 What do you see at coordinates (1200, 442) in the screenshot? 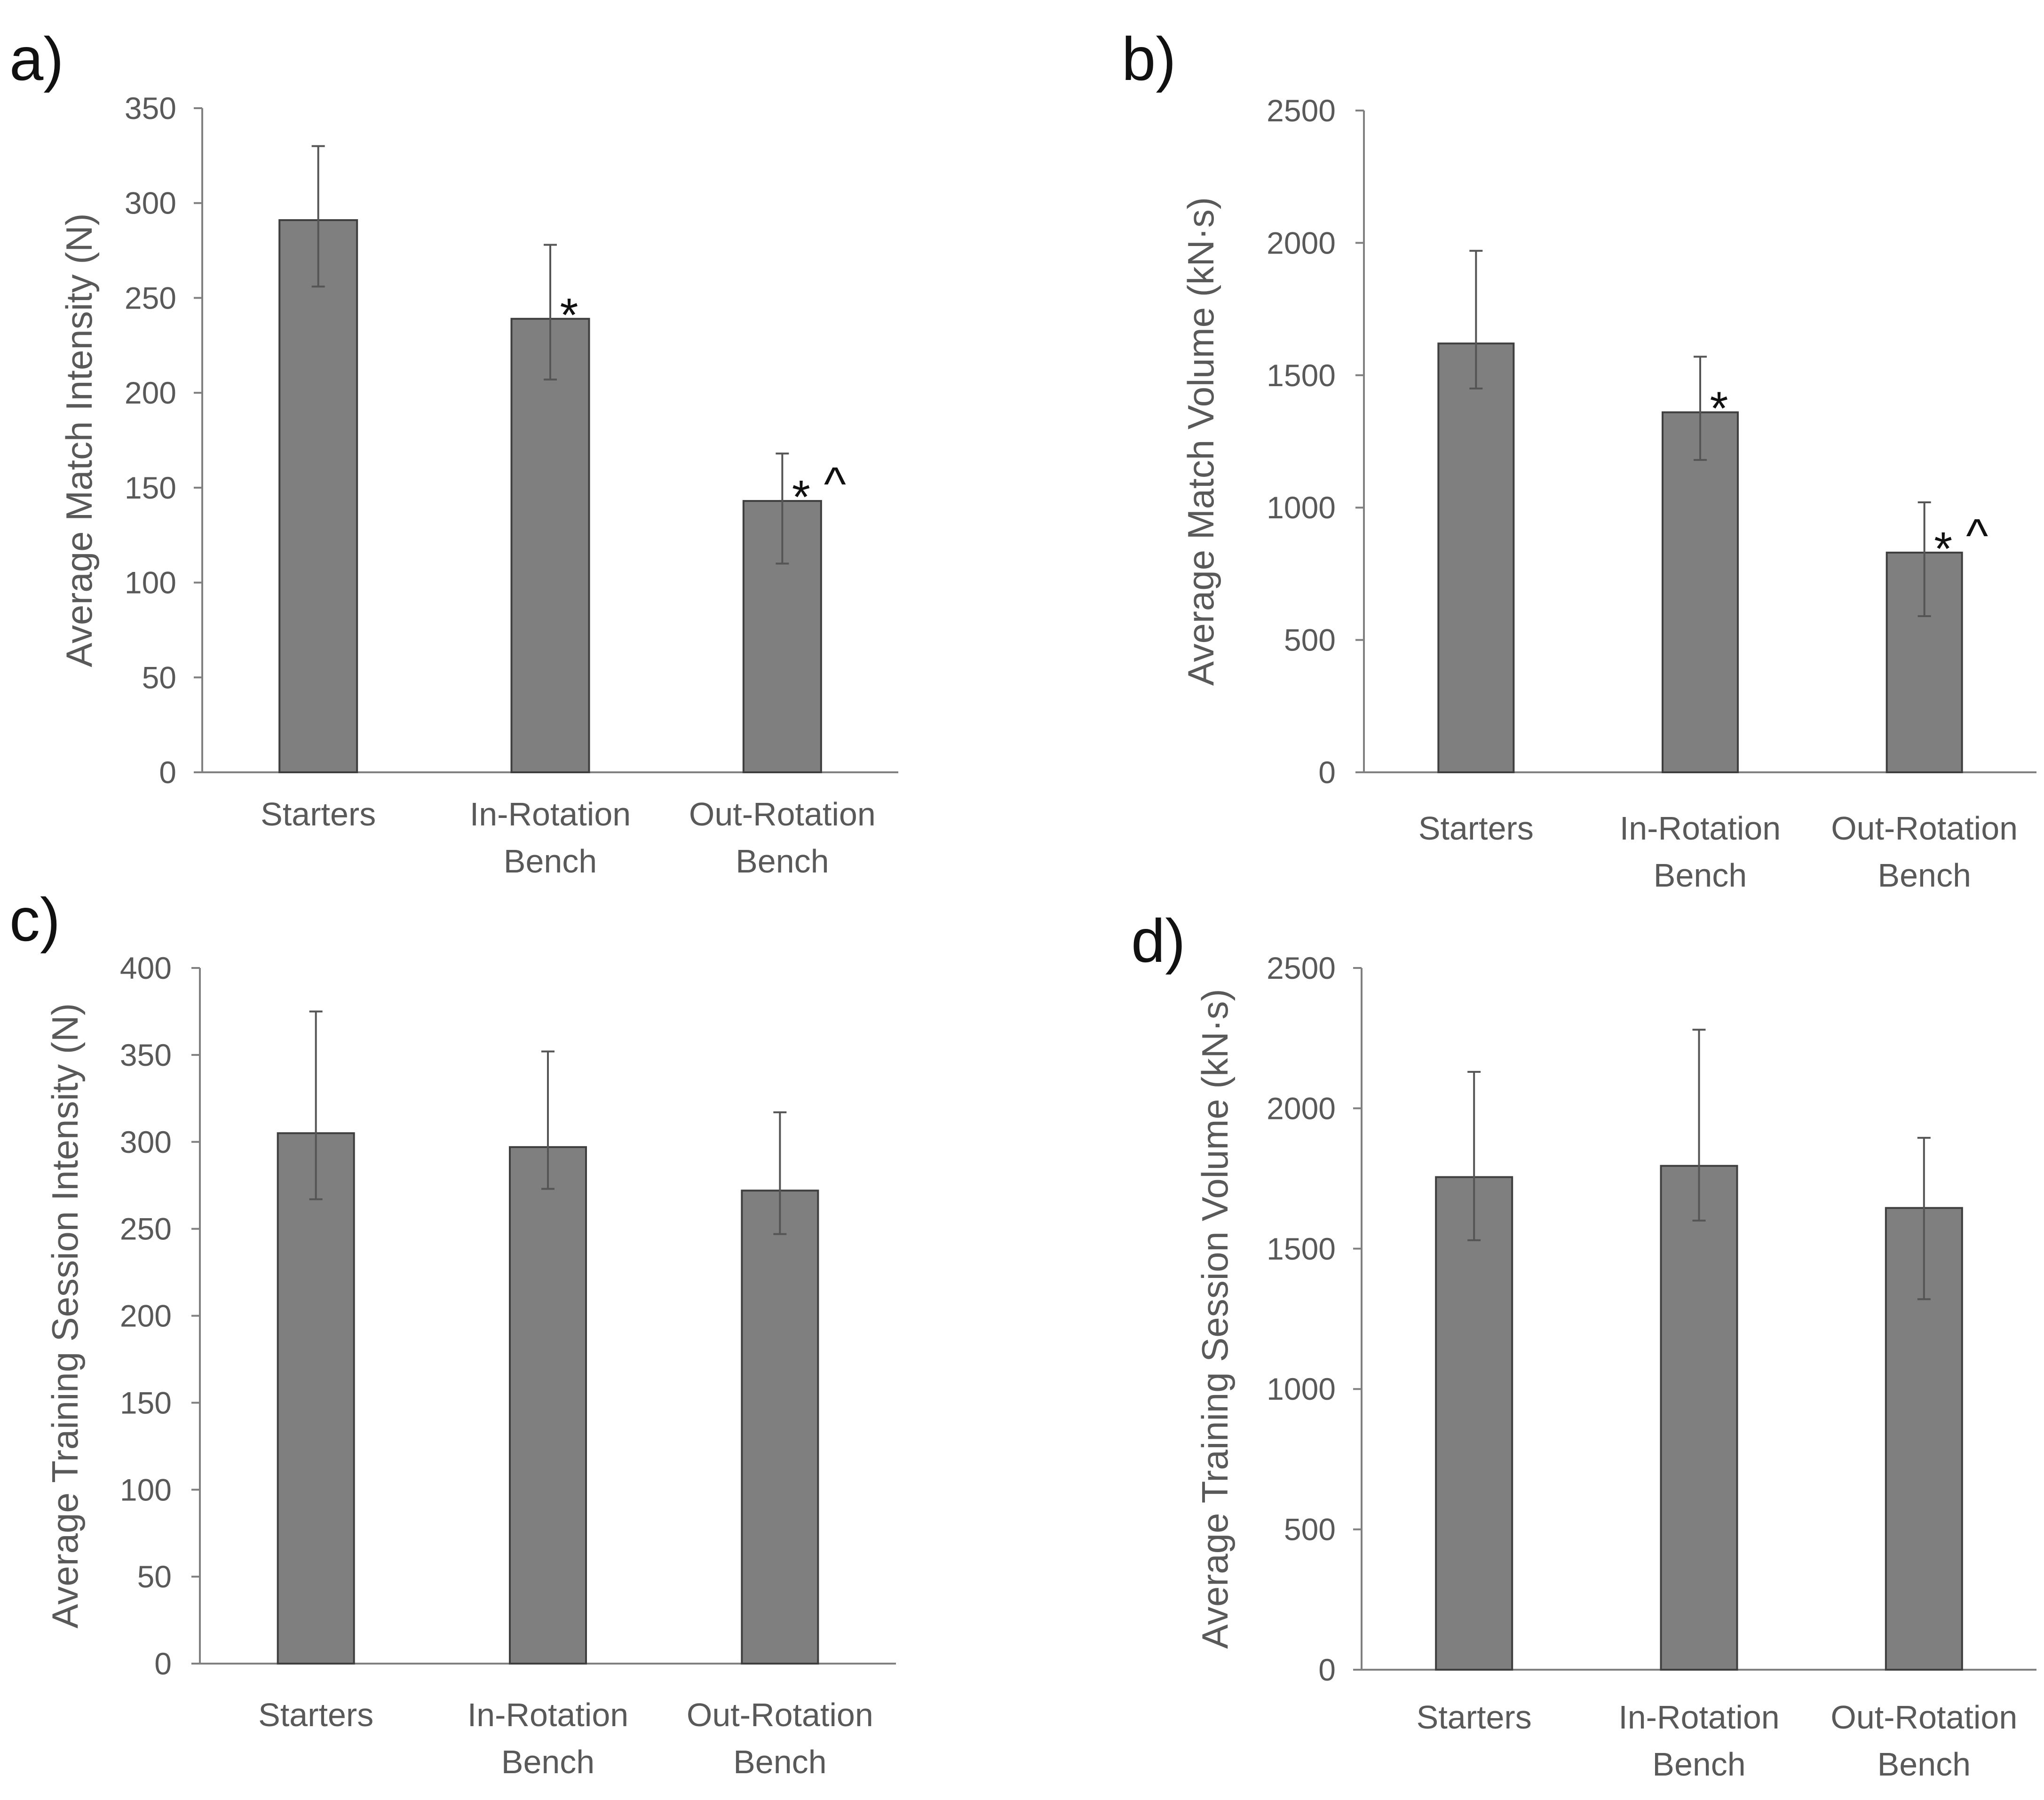
I see `y-axis-title: Average Match Volume (kN·s)` at bounding box center [1200, 442].